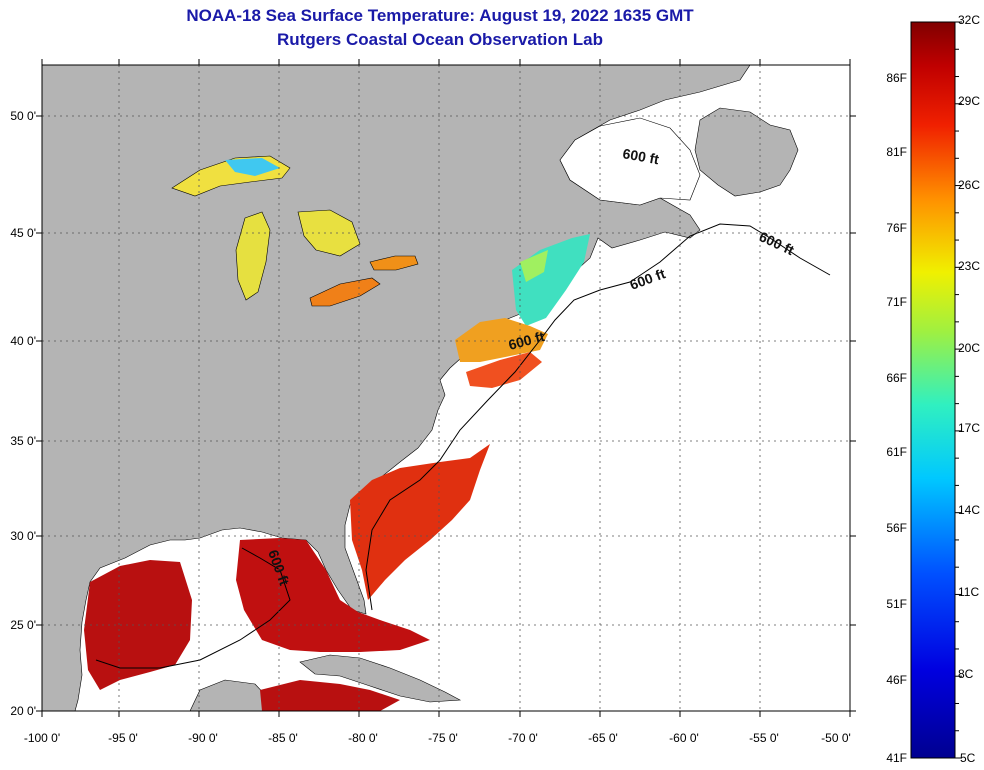  What do you see at coordinates (380, 678) in the screenshot?
I see `land-cuba` at bounding box center [380, 678].